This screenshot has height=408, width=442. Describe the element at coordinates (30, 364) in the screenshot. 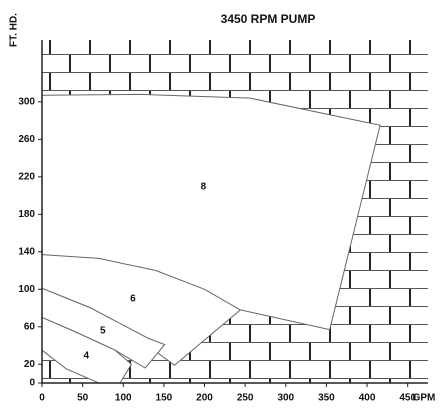

I see `y-tick-label: 20` at that location.